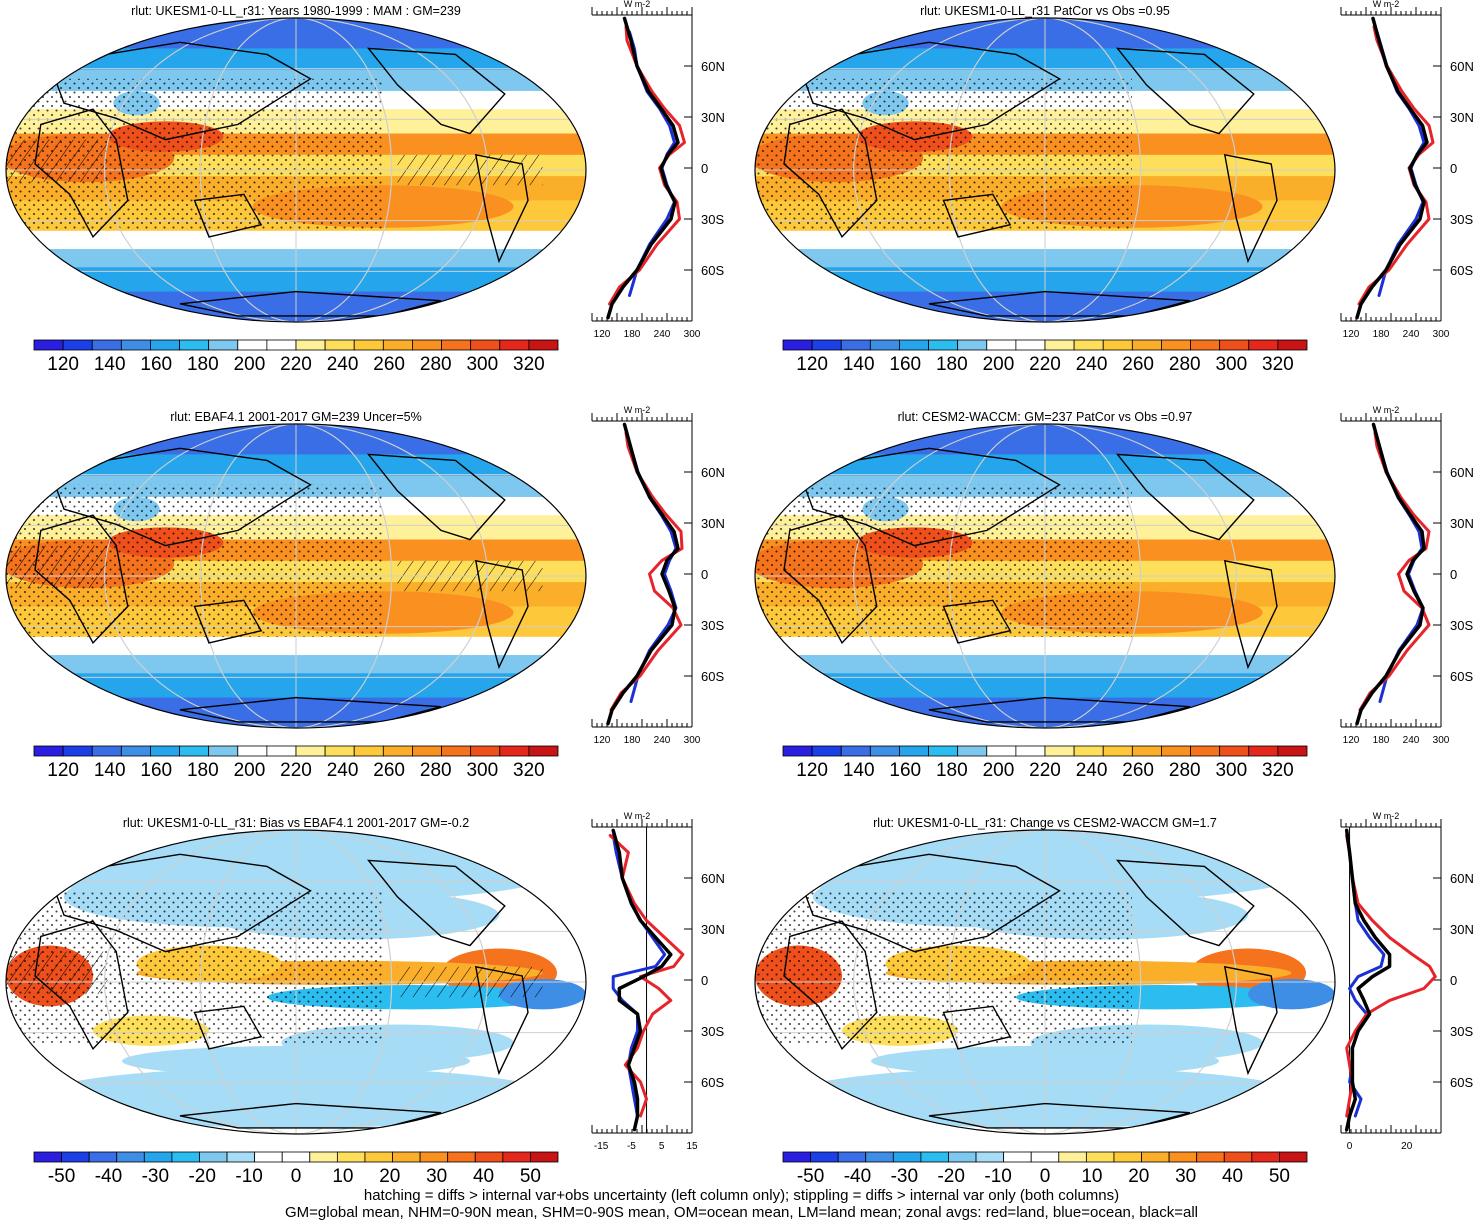 The width and height of the screenshot is (1483, 1221). I want to click on colorbar-tick-label: 20, so click(389, 1176).